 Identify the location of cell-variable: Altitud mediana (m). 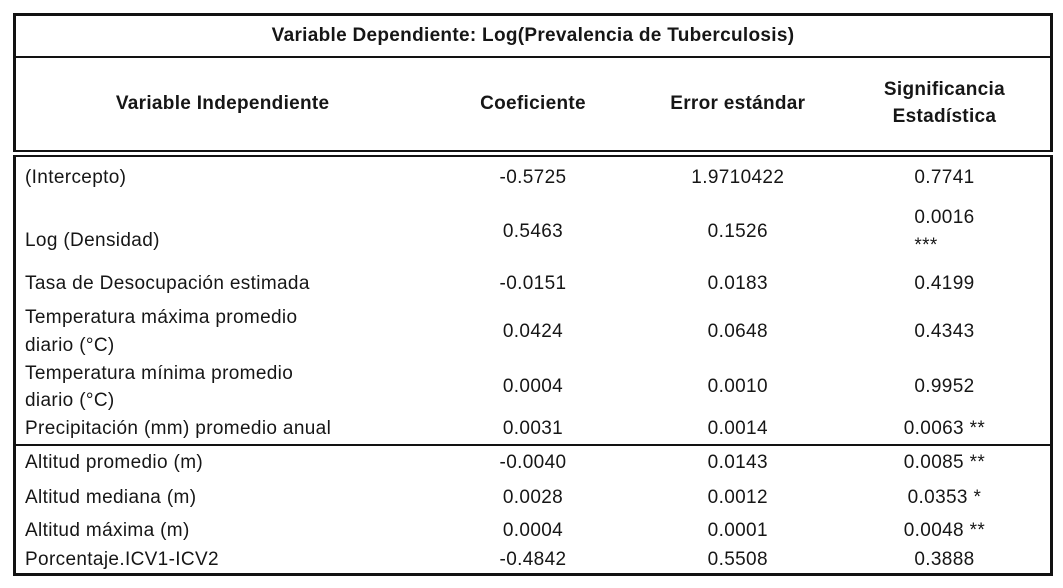
(111, 498).